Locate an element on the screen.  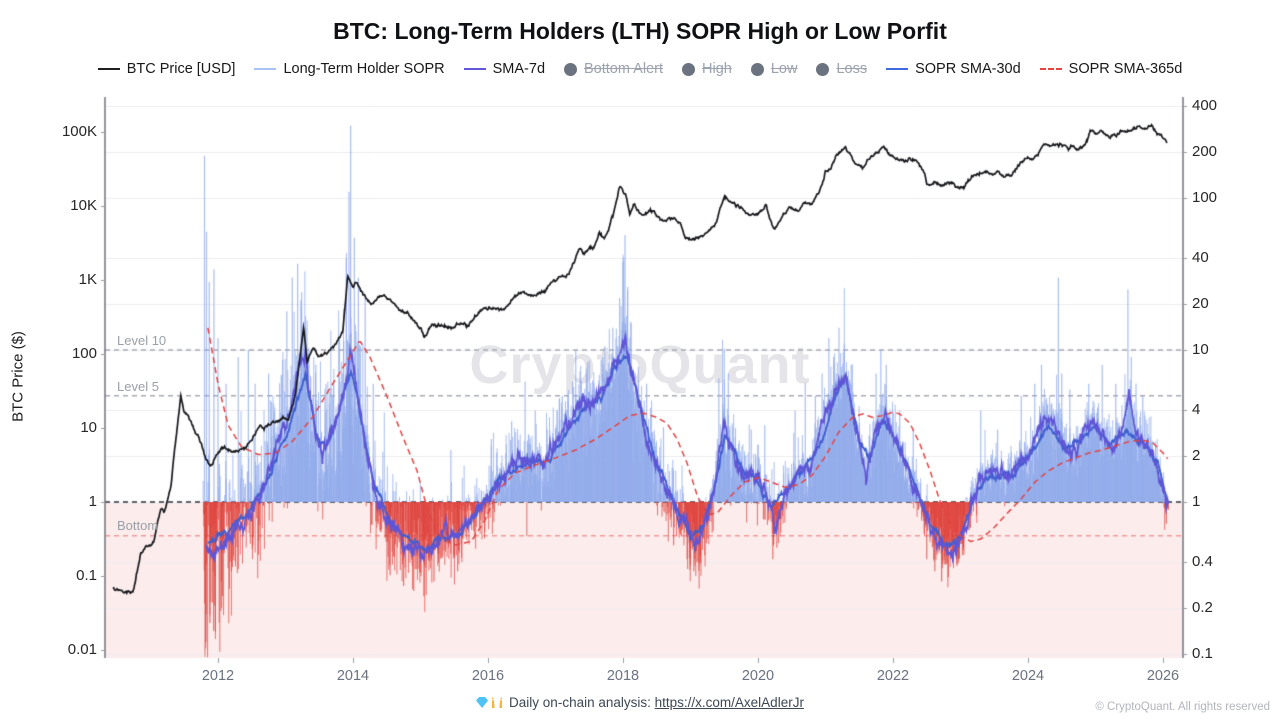
legend-item-label: Bottom Alert is located at coordinates (623, 69).